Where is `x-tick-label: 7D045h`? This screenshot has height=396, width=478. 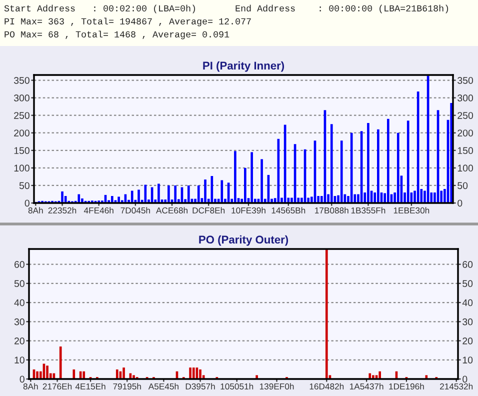
x-tick-label: 7D045h is located at coordinates (135, 210).